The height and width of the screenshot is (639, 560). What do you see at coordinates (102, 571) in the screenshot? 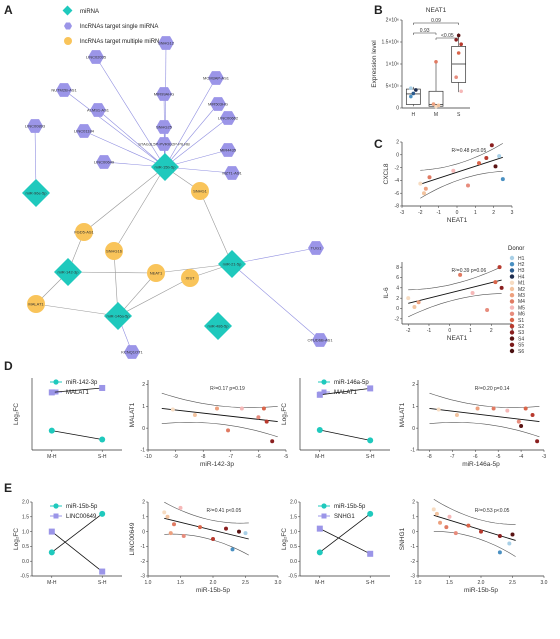
I see `series-point-linc00649` at bounding box center [102, 571].